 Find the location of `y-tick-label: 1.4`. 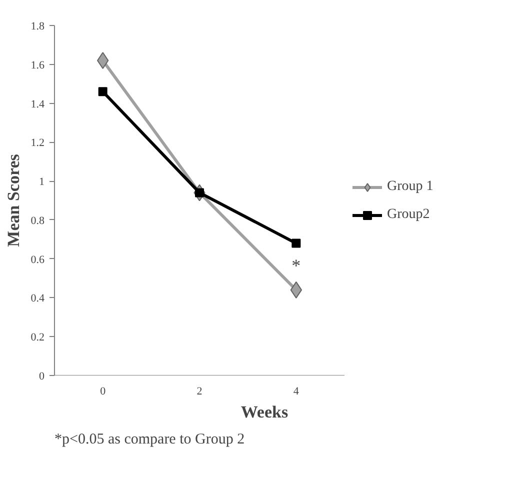

y-tick-label: 1.4 is located at coordinates (37, 104).